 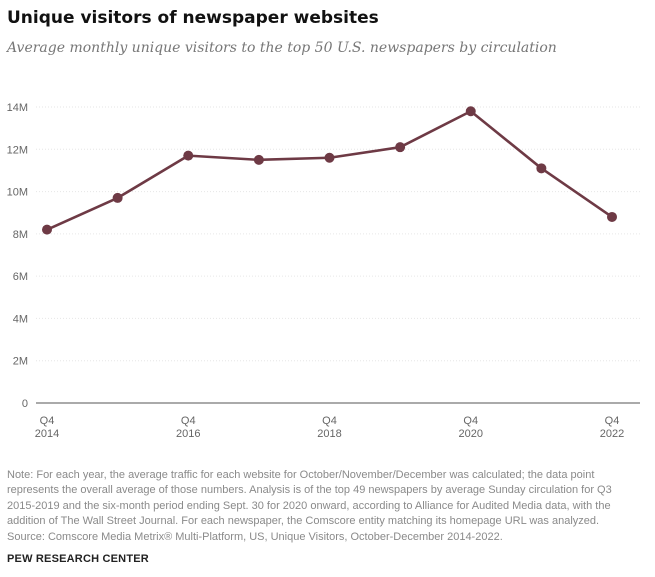 What do you see at coordinates (20, 235) in the screenshot?
I see `y-tick-label: 8M` at bounding box center [20, 235].